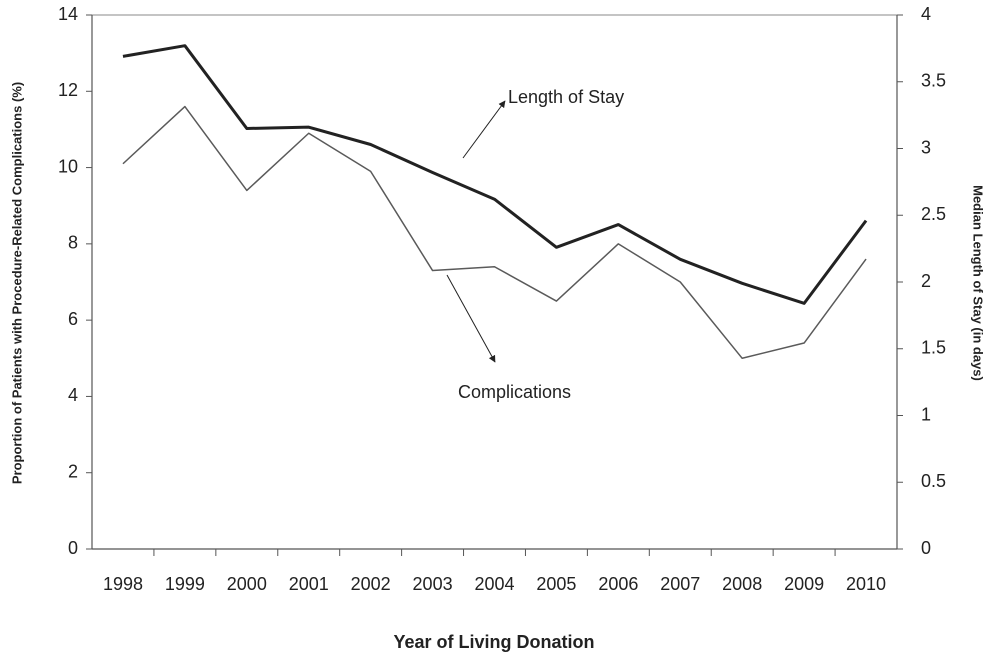 The width and height of the screenshot is (987, 656). Describe the element at coordinates (433, 584) in the screenshot. I see `x-tick-label: 2003` at that location.